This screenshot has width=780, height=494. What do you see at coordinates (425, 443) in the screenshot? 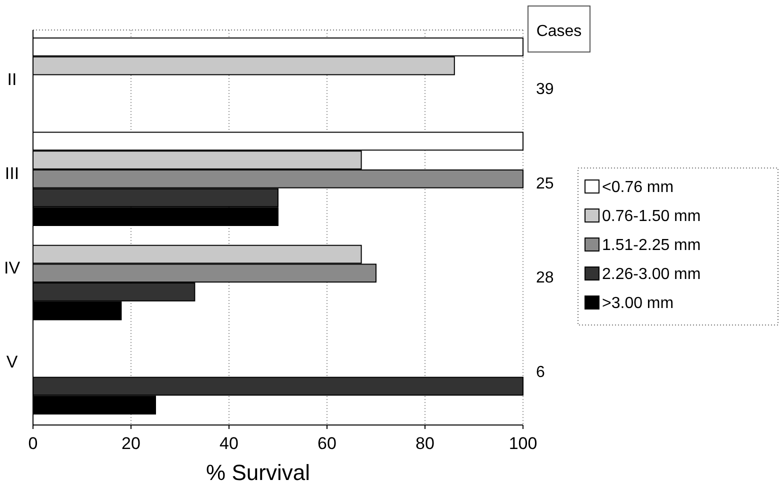
I see `x-tick-label: 80` at bounding box center [425, 443].